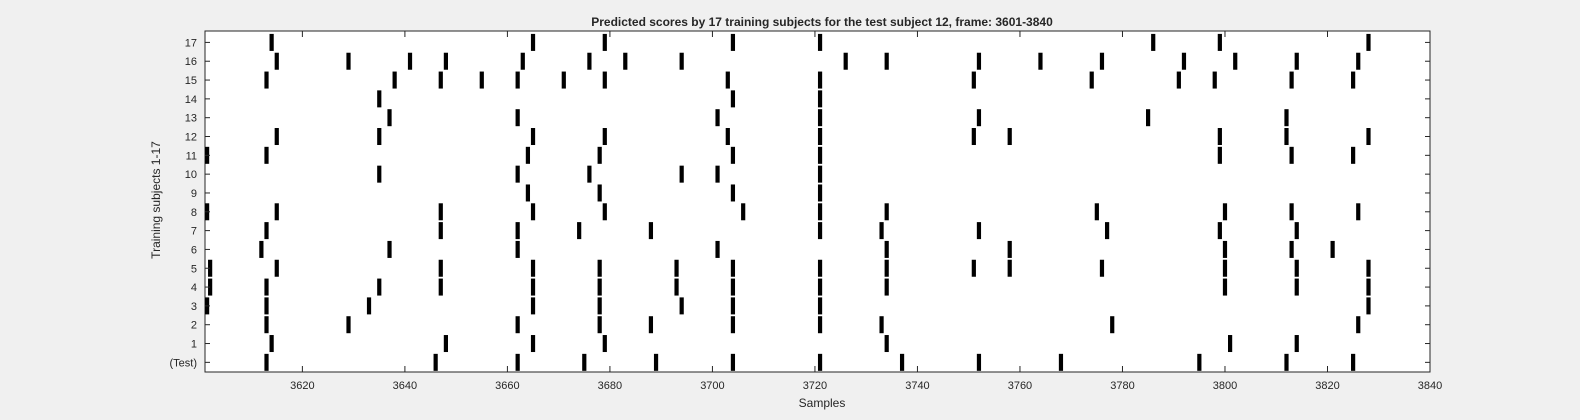 The height and width of the screenshot is (420, 1580). I want to click on y-tick-label: 14, so click(191, 100).